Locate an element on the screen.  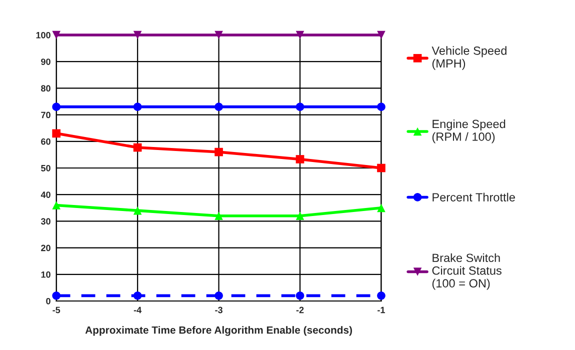
y-tick-label: 20 is located at coordinates (45, 248).